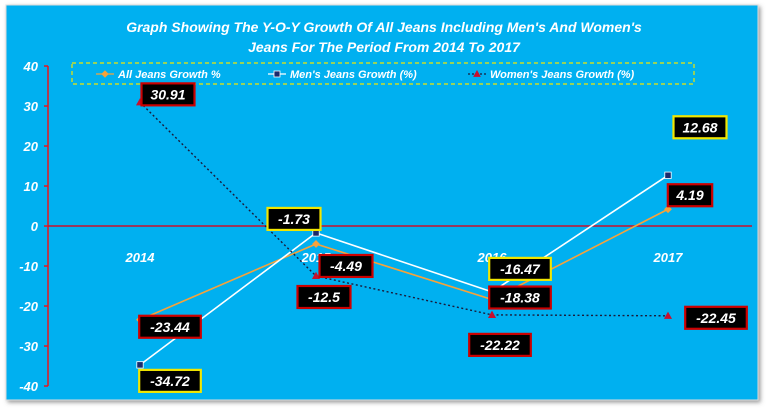  I want to click on data-label-text: -34.72, so click(170, 381).